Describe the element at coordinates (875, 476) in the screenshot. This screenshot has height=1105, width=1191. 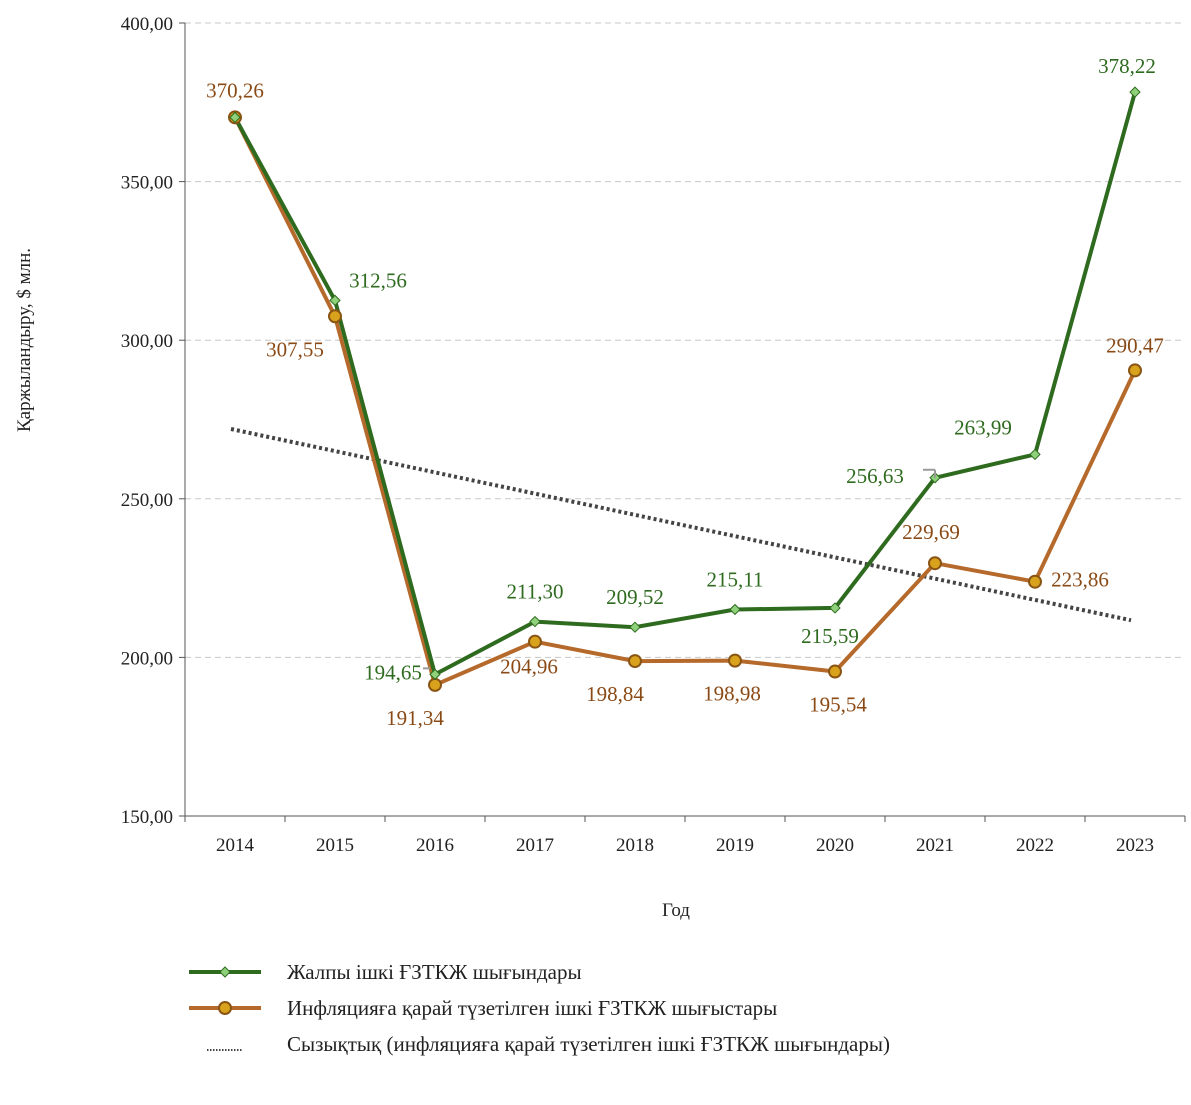
I see `data-label-total: 256,63` at that location.